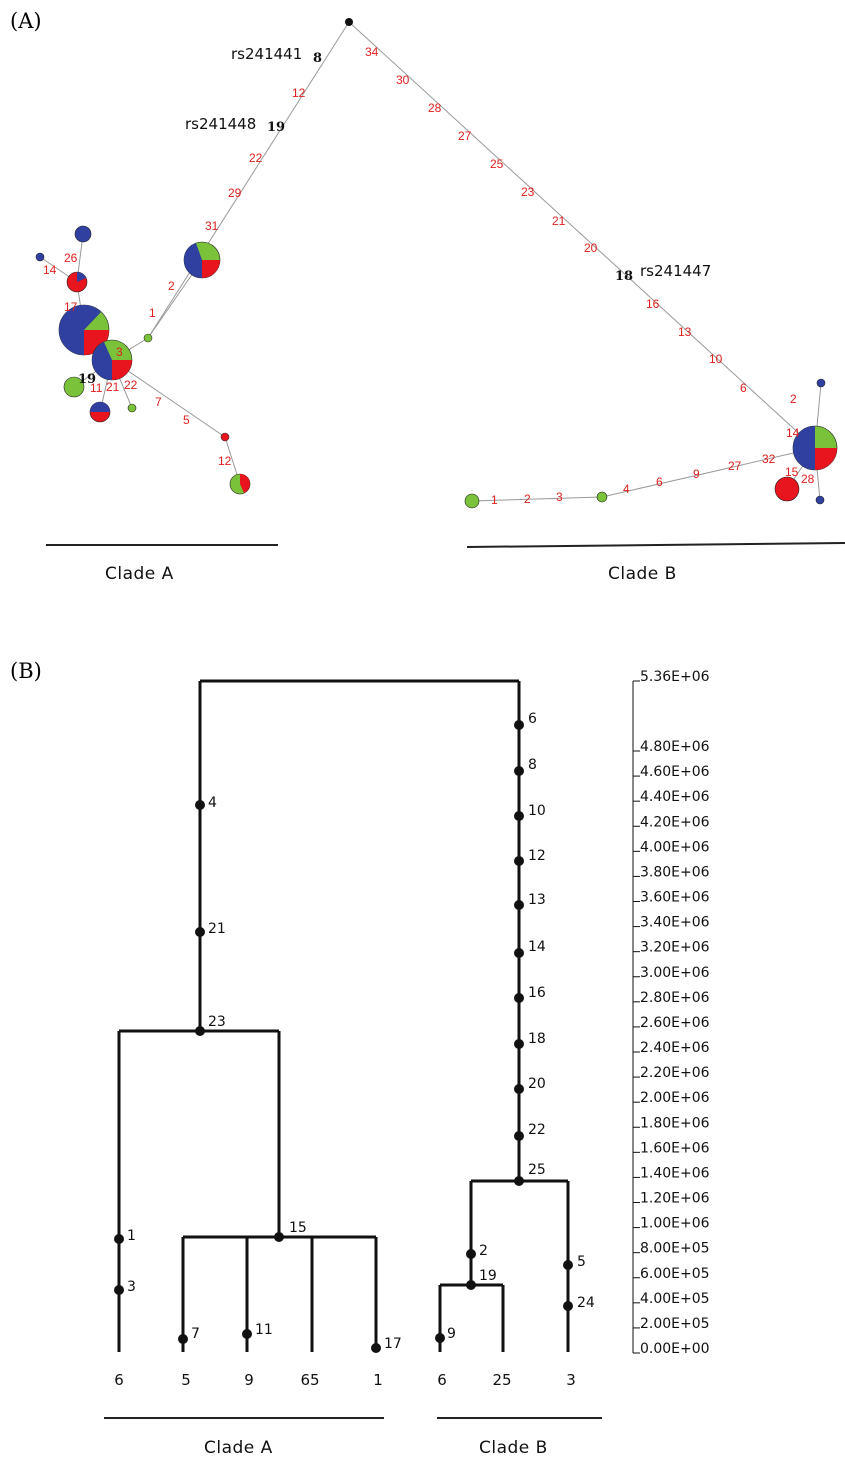  What do you see at coordinates (83, 234) in the screenshot?
I see `blue-node` at bounding box center [83, 234].